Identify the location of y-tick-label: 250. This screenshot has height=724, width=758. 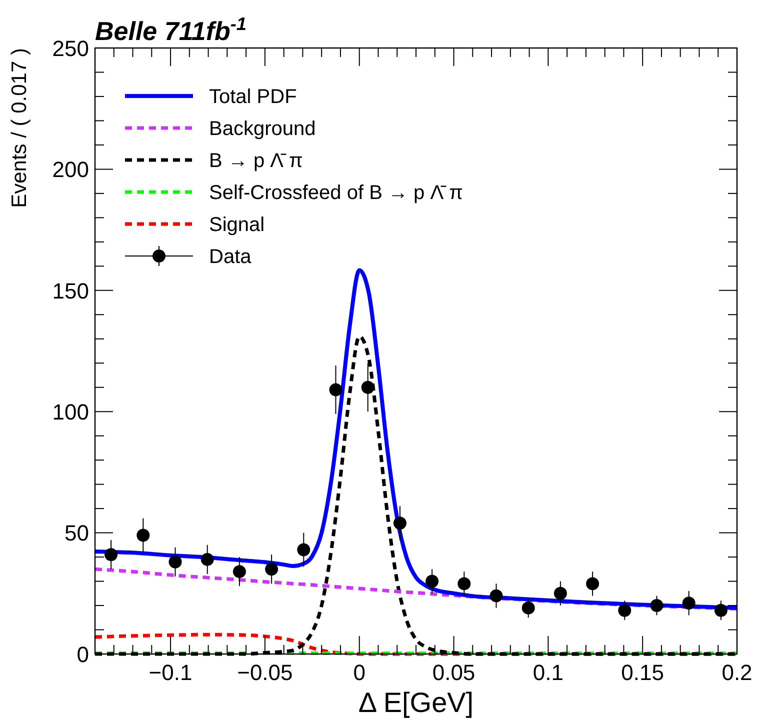
(70, 48).